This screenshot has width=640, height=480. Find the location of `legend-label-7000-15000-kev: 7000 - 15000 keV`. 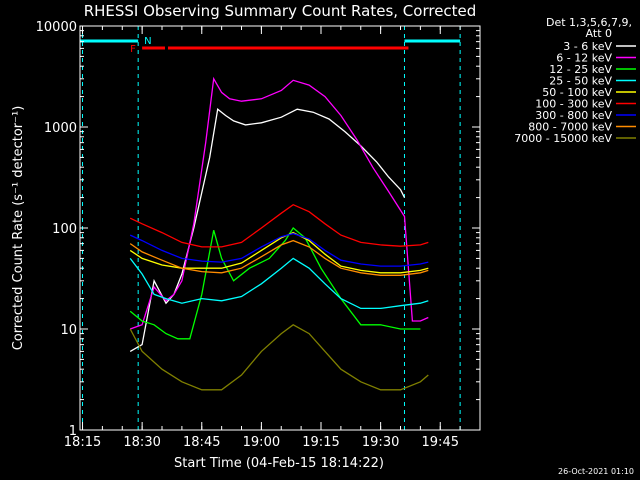

legend-label-7000-15000-kev: 7000 - 15000 keV is located at coordinates (563, 138).